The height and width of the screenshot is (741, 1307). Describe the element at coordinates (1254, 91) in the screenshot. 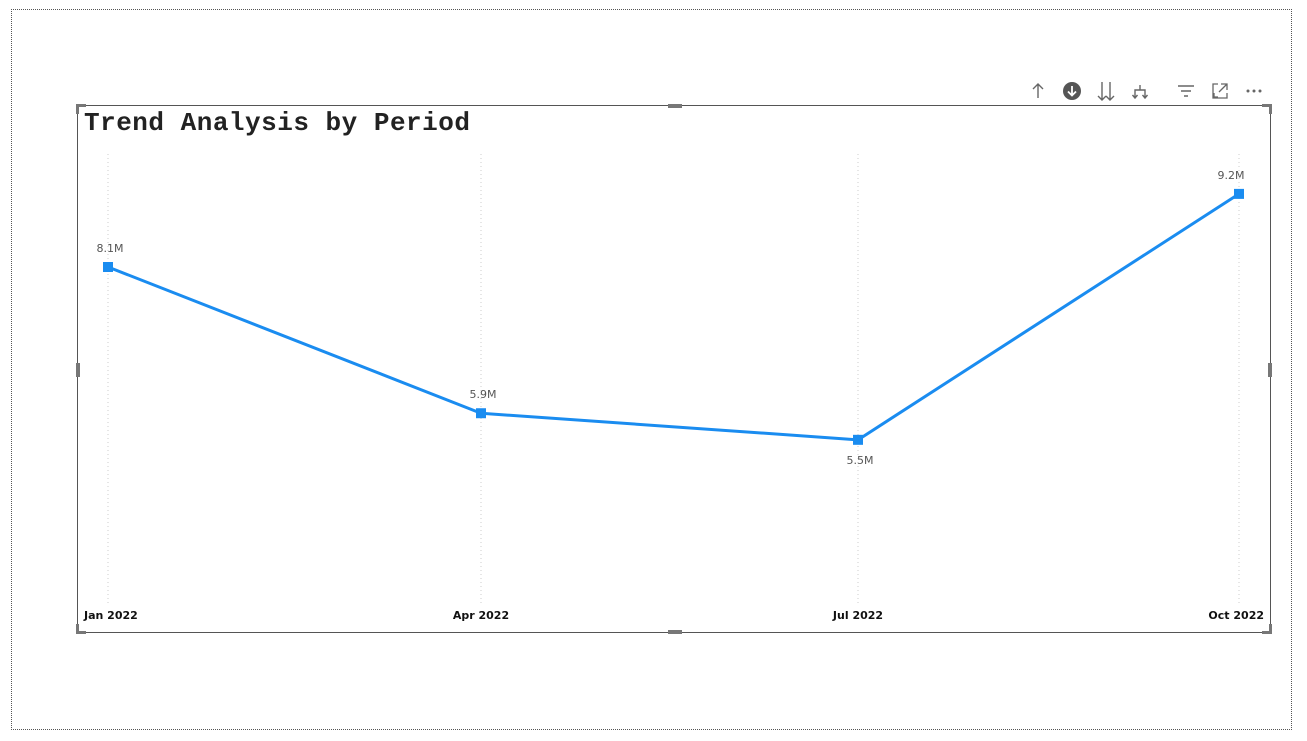

I see `more-options-icon` at that location.